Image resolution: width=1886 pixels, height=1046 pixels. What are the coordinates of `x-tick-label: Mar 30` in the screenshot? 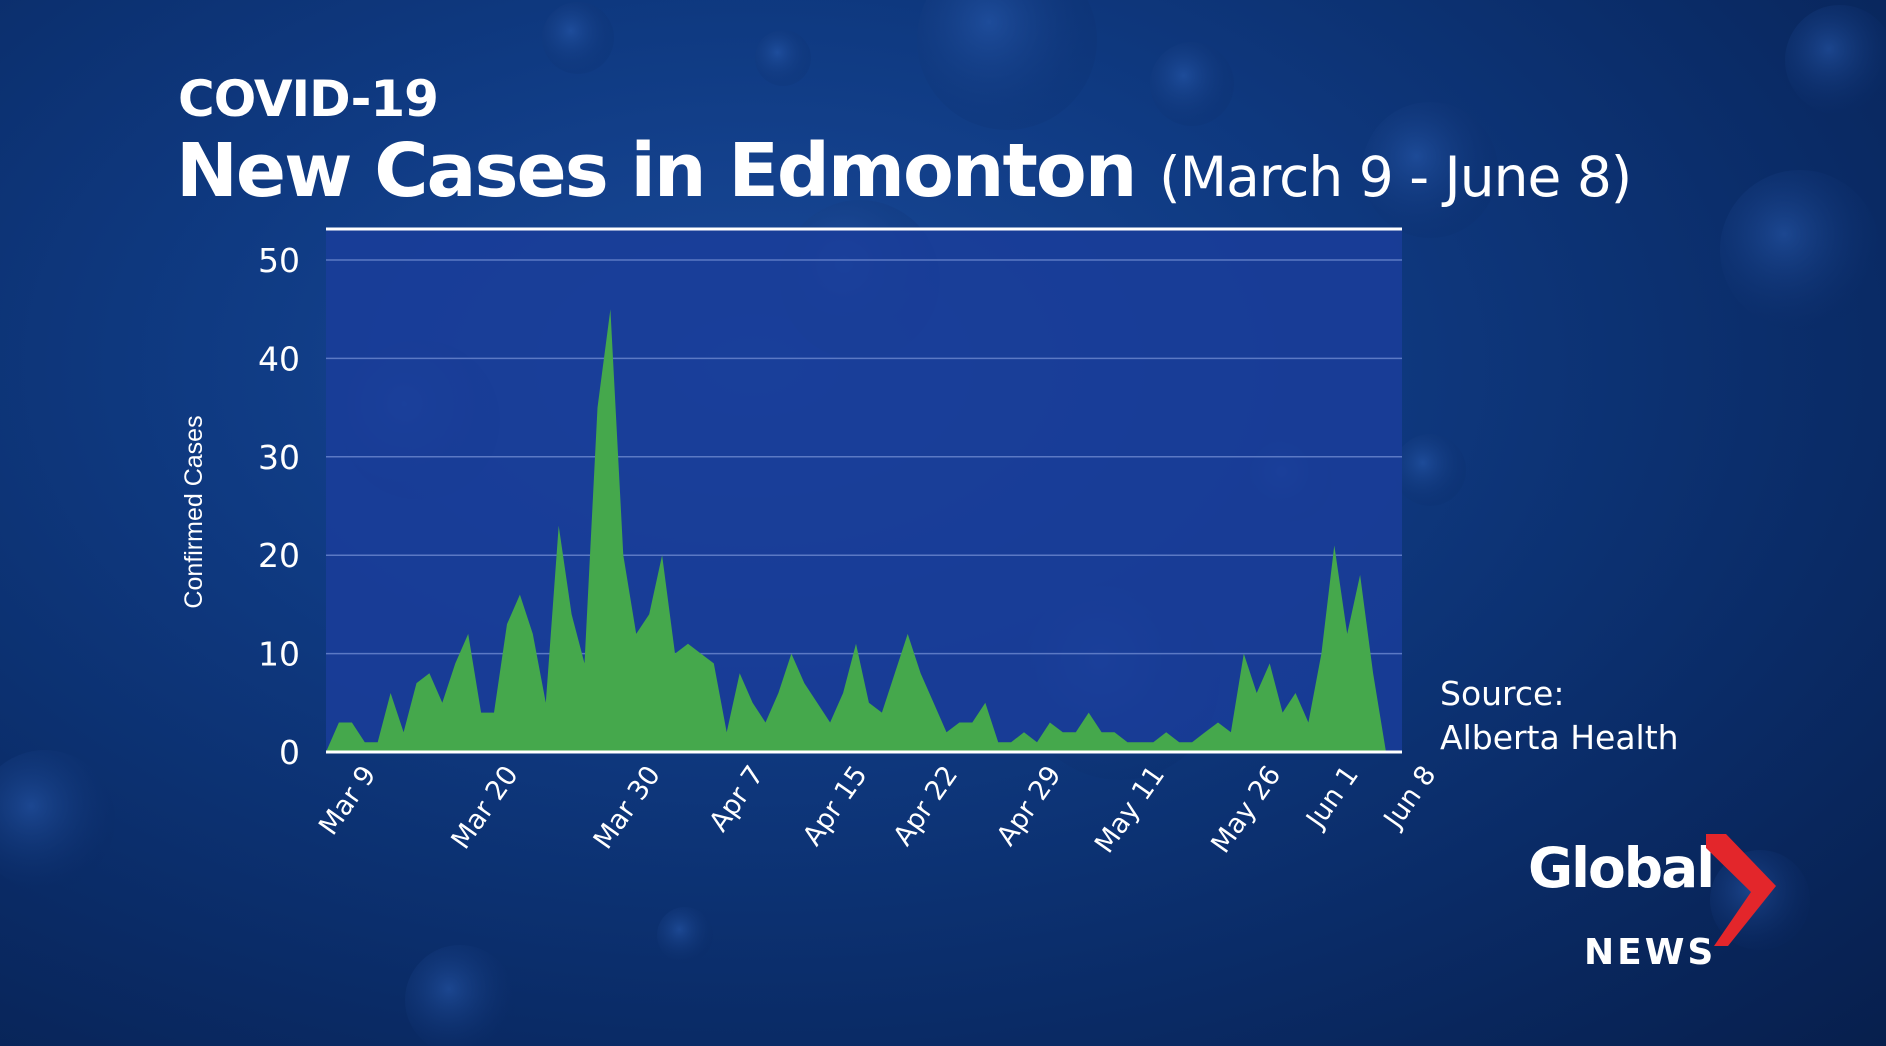 It's located at (627, 807).